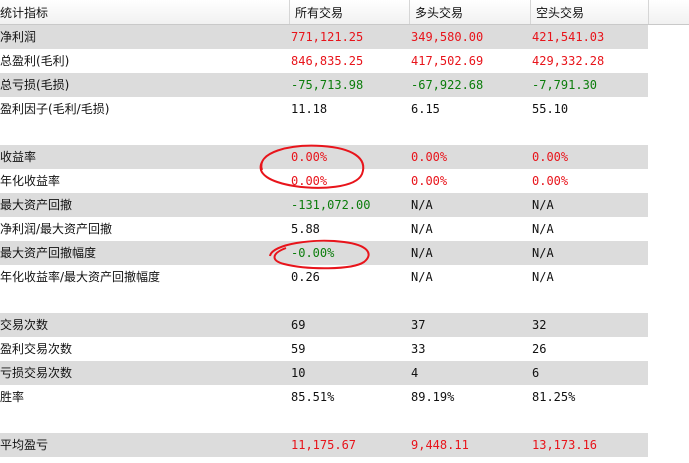 This screenshot has width=689, height=463. I want to click on table-row: 年化收益率/最大资产回撤幅度 0.26 N/A N/A, so click(324, 277).